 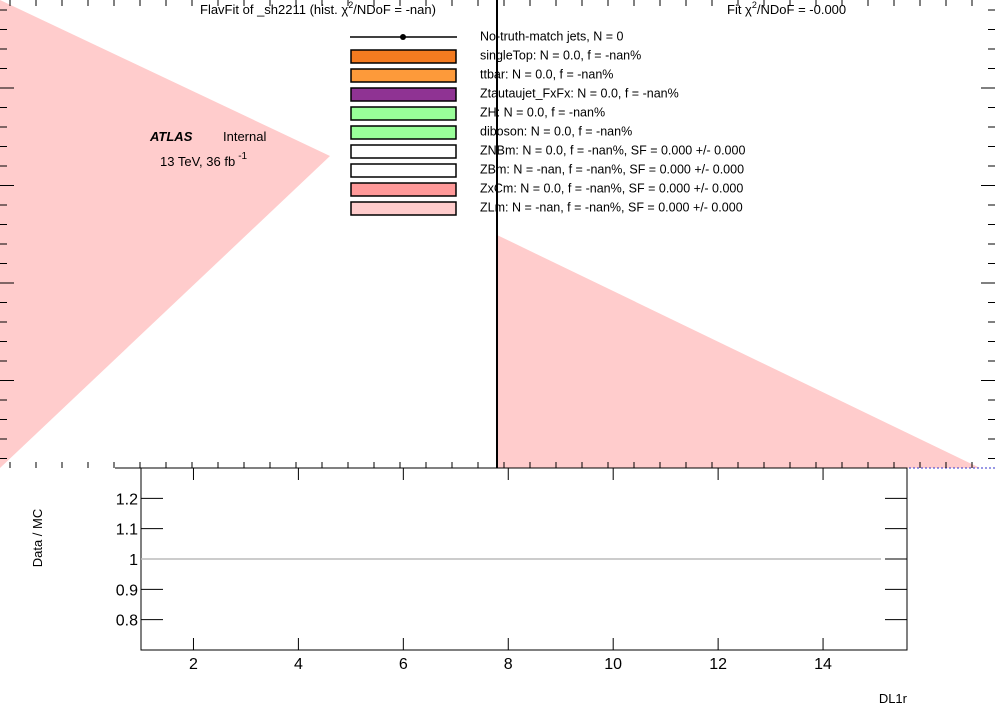 I want to click on lumi: 13 TeV, 36 fb -1, so click(x=204, y=160).